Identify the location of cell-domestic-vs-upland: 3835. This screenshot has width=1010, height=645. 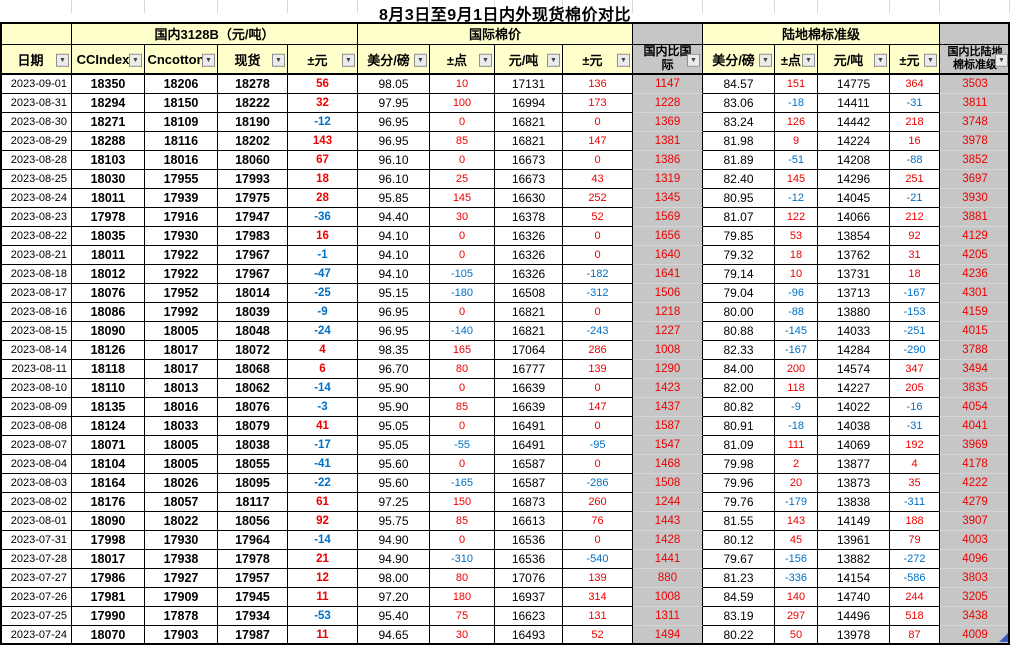
(975, 388).